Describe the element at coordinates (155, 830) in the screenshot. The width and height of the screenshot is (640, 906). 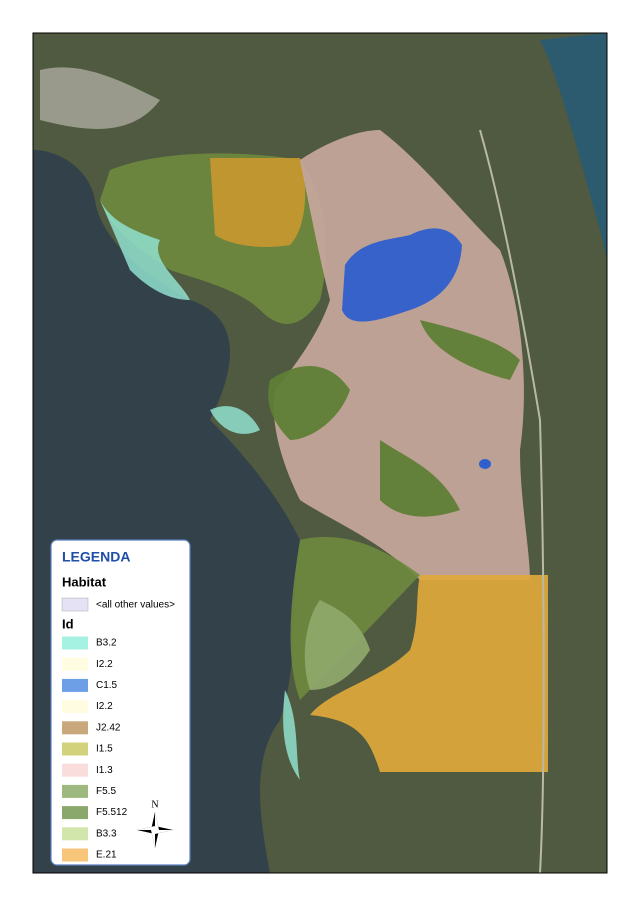
I see `compass-highlight` at that location.